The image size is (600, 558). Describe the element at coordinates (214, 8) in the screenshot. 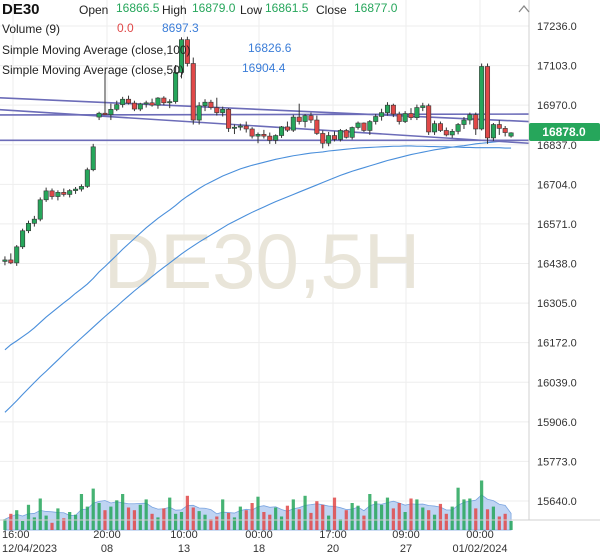

I see `high-value: 16879.0` at that location.